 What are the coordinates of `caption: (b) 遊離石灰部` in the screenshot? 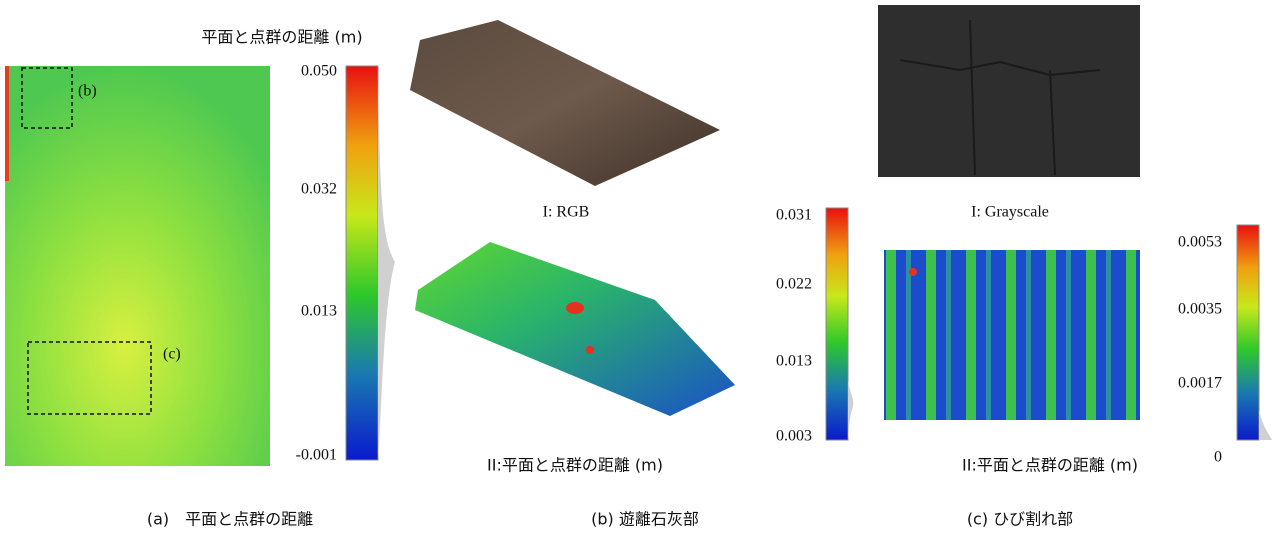 It's located at (645, 519).